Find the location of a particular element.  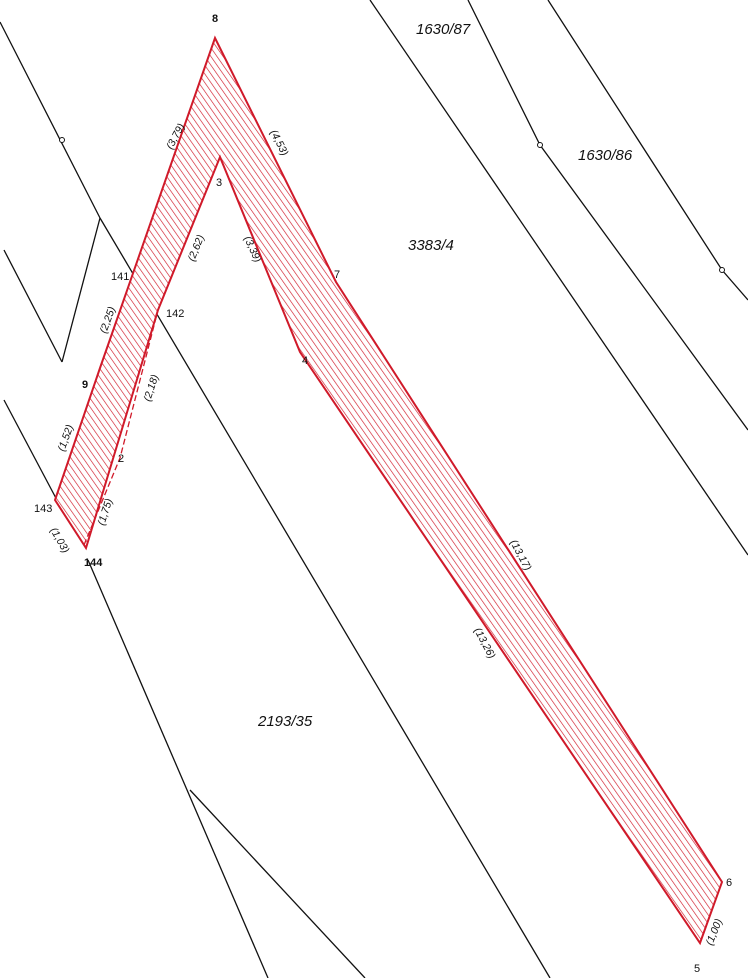

point-5: 5 is located at coordinates (697, 969).